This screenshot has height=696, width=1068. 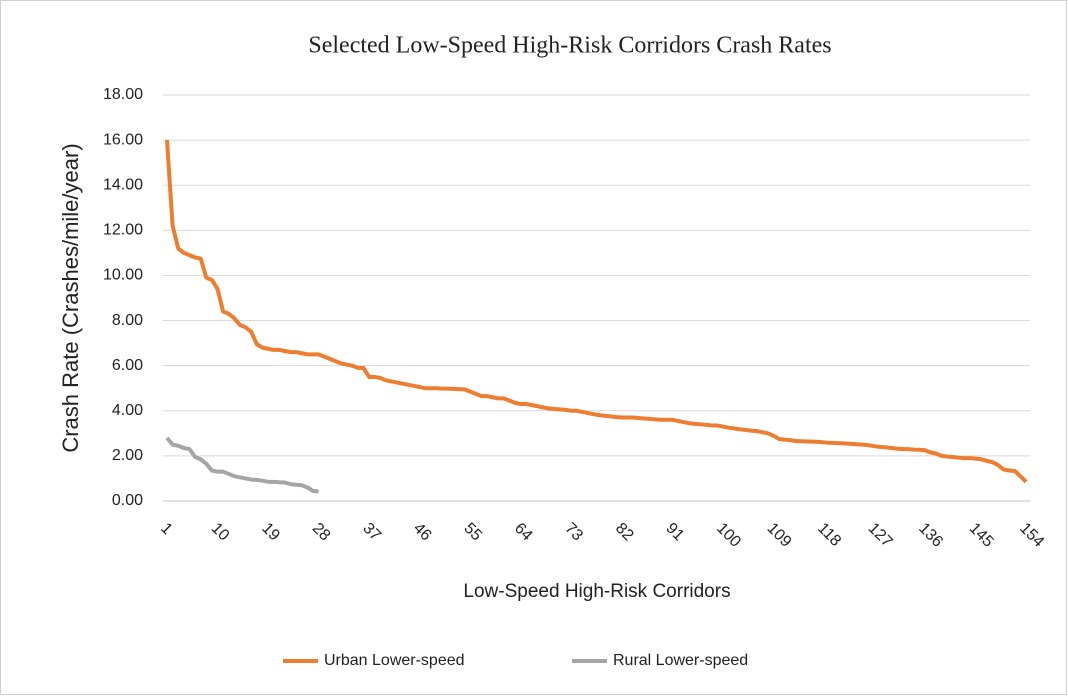 I want to click on y-tick-label: 6.00, so click(x=127, y=365).